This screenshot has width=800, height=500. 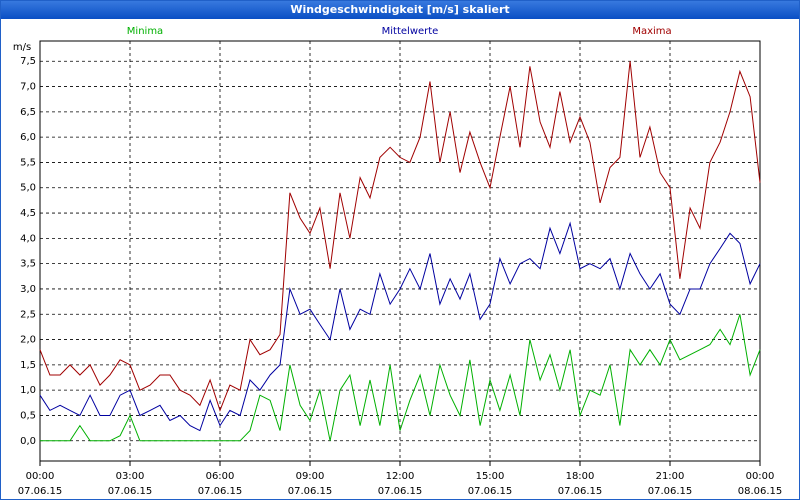 I want to click on x-tick-label: 18:00, so click(x=580, y=476).